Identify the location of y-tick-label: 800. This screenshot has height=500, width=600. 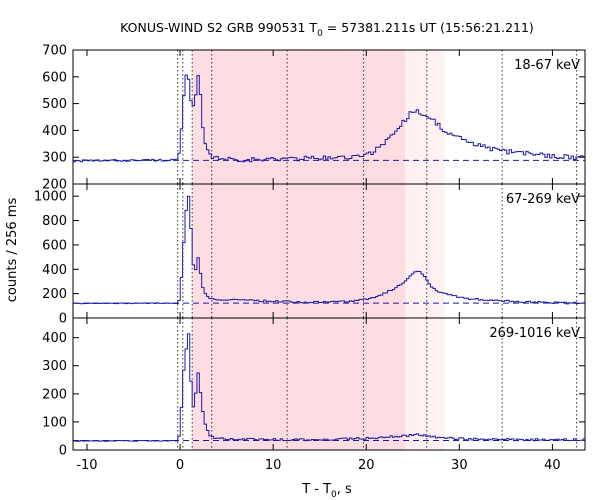
(54, 221).